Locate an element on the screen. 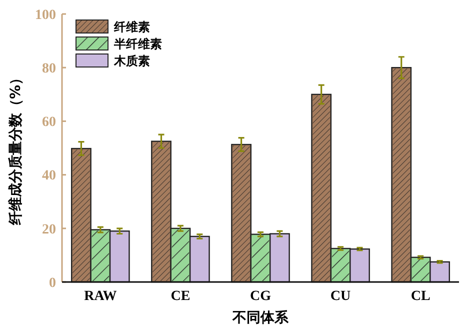 The image size is (471, 332). y-tick-label: 80 is located at coordinates (49, 69).